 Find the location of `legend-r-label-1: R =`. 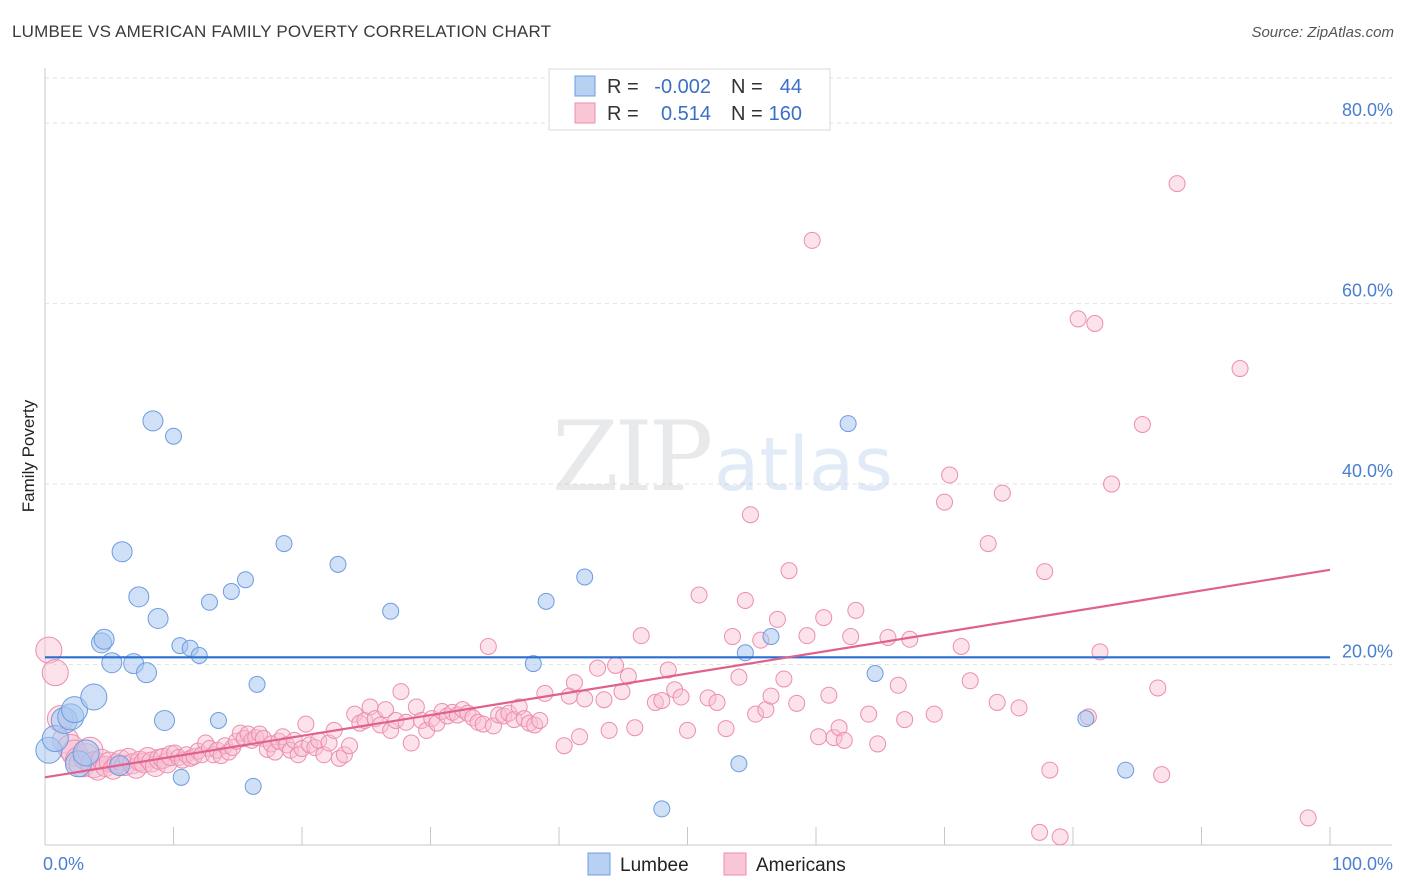

legend-r-label-1: R = is located at coordinates (623, 87).